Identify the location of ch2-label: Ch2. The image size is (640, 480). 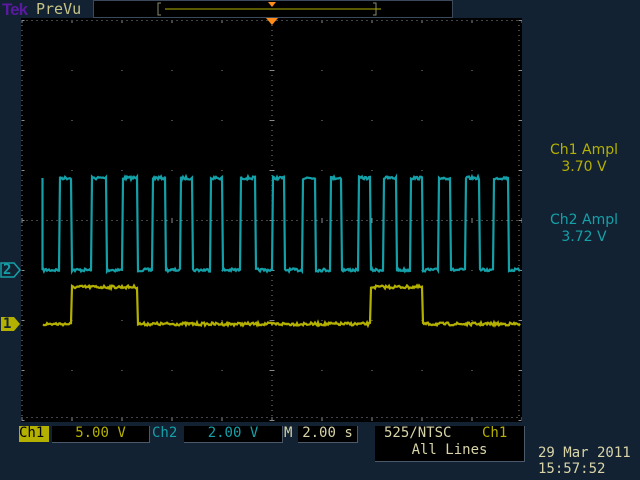
(165, 433).